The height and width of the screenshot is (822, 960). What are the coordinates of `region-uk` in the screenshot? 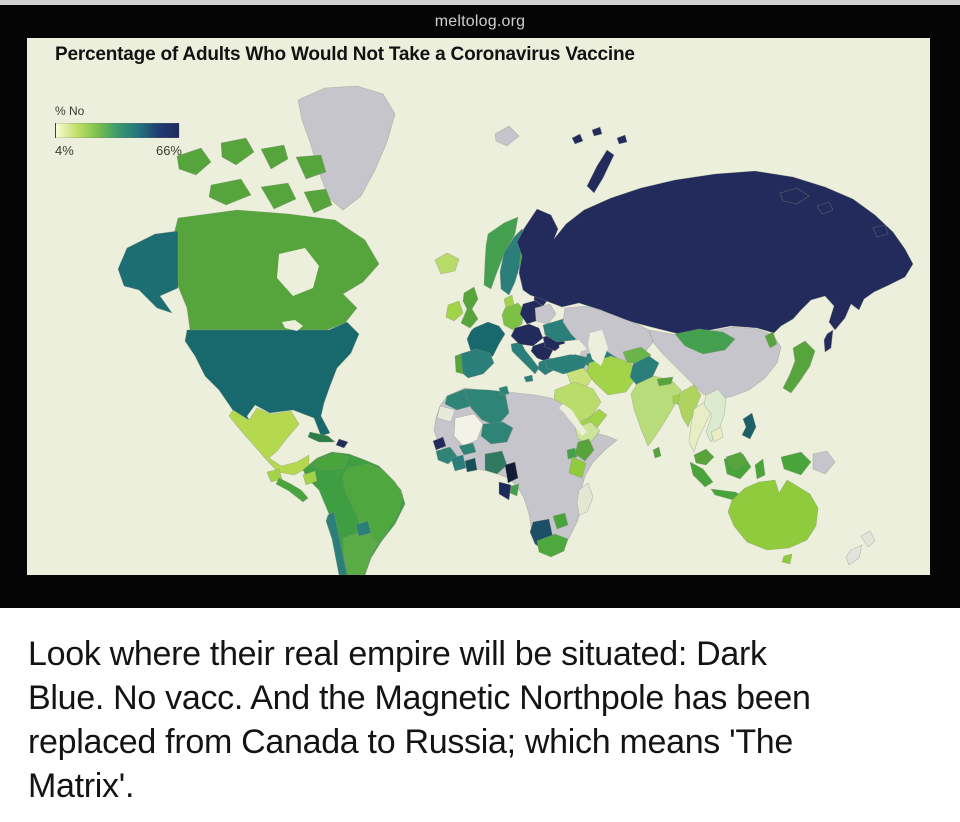 It's located at (469, 307).